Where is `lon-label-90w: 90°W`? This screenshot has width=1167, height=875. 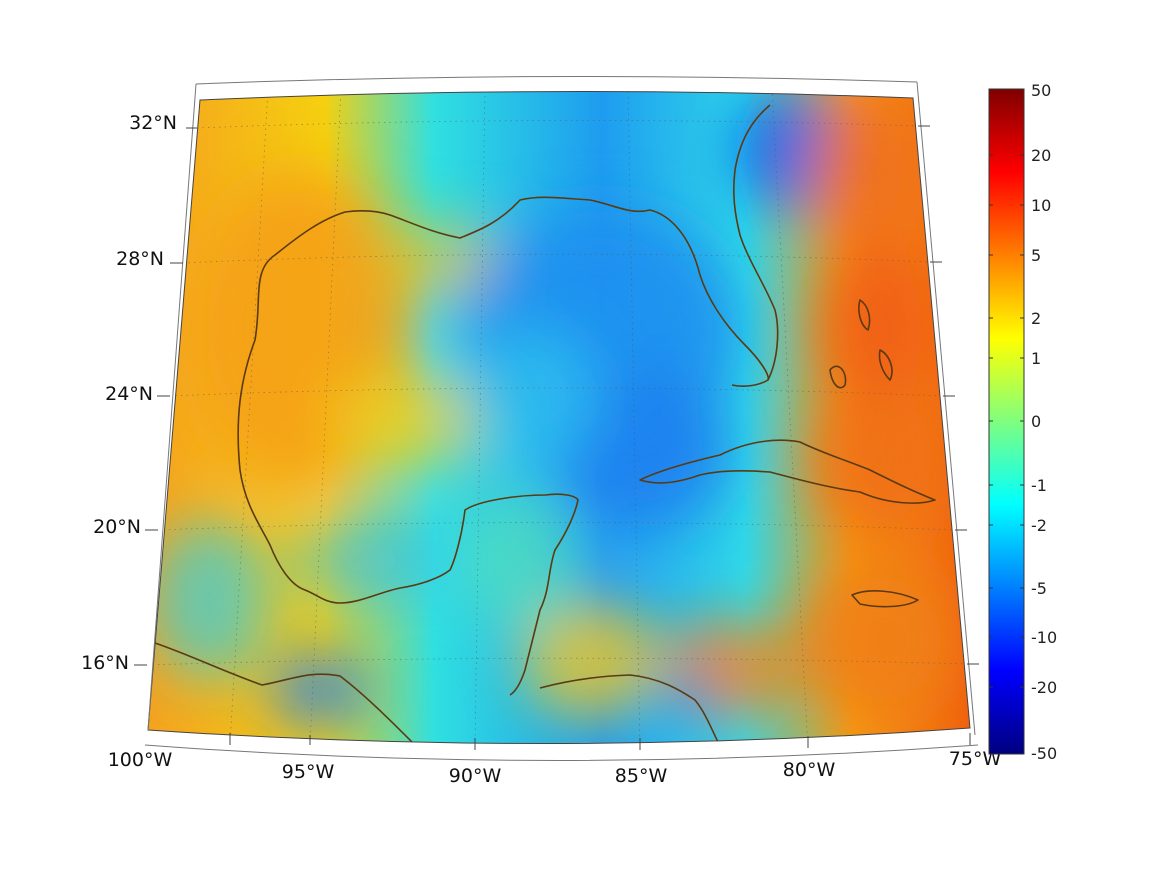
lon-label-90w: 90°W is located at coordinates (475, 776).